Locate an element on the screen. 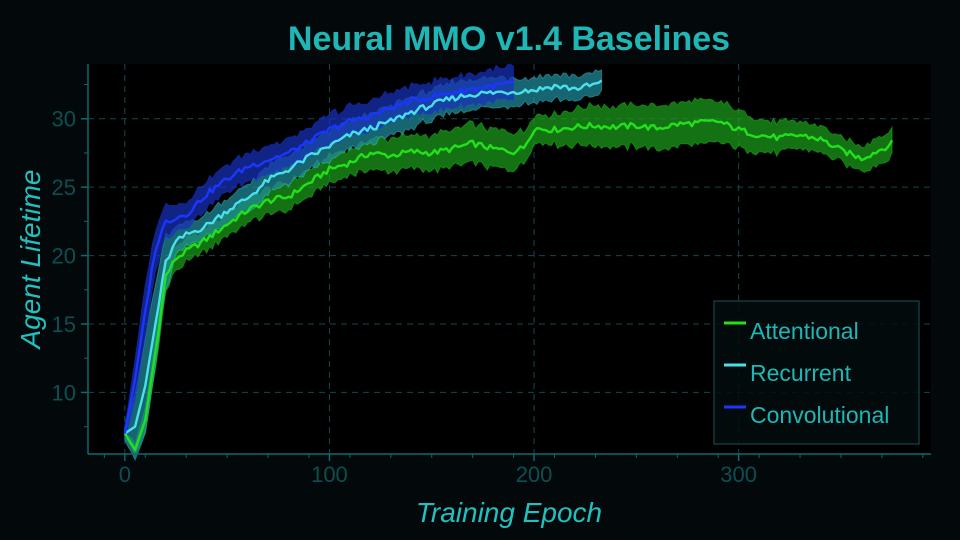  y-axis-label: Agent Lifetime is located at coordinates (30, 260).